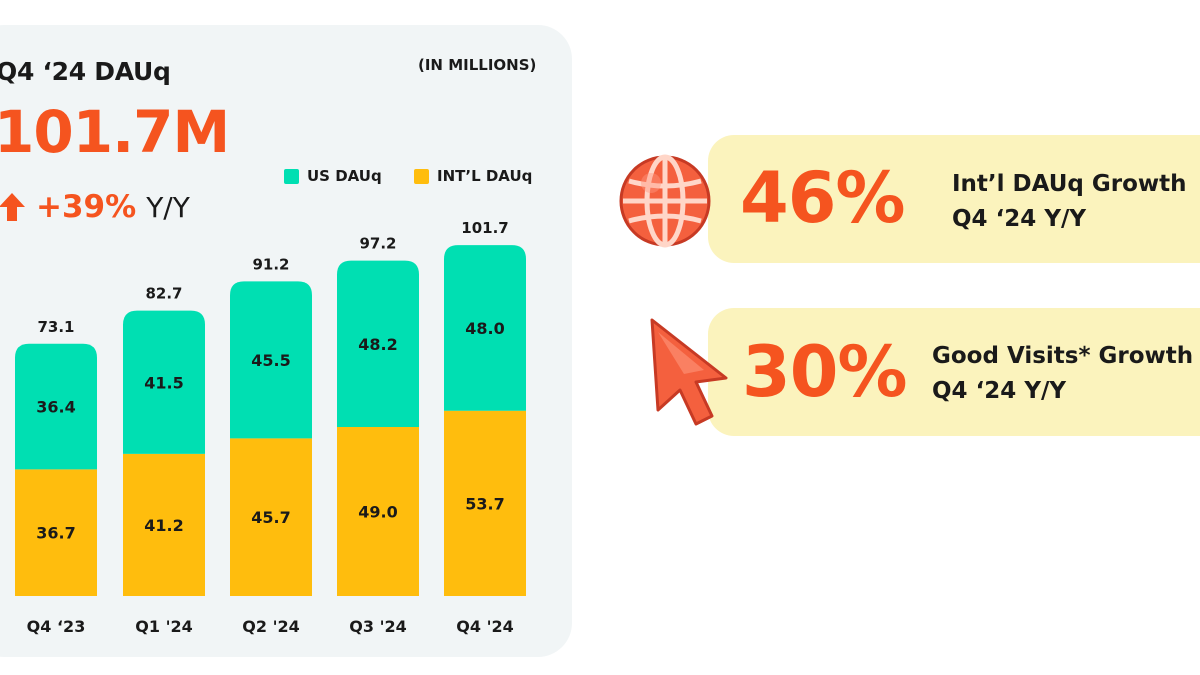 Image resolution: width=1200 pixels, height=675 pixels. What do you see at coordinates (954, 199) in the screenshot?
I see `stat-card-intl-growth` at bounding box center [954, 199].